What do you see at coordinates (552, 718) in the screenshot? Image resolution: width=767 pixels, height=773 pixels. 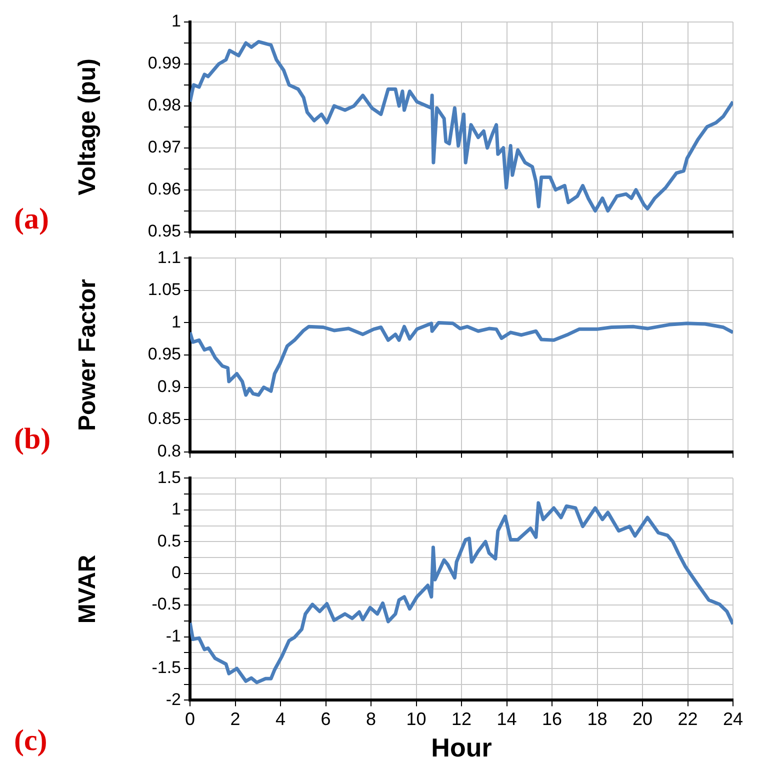 I see `x-tick-label: 16` at bounding box center [552, 718].